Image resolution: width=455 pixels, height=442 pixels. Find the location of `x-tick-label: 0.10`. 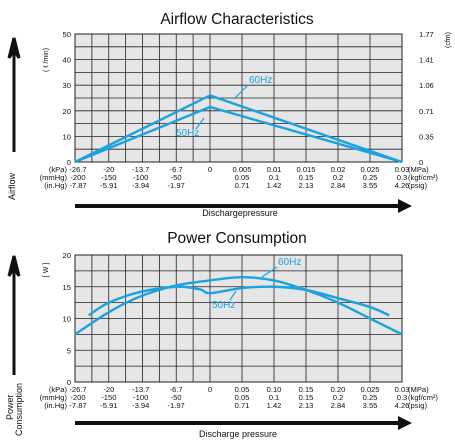

x-tick-label: 0.10 is located at coordinates (274, 389).